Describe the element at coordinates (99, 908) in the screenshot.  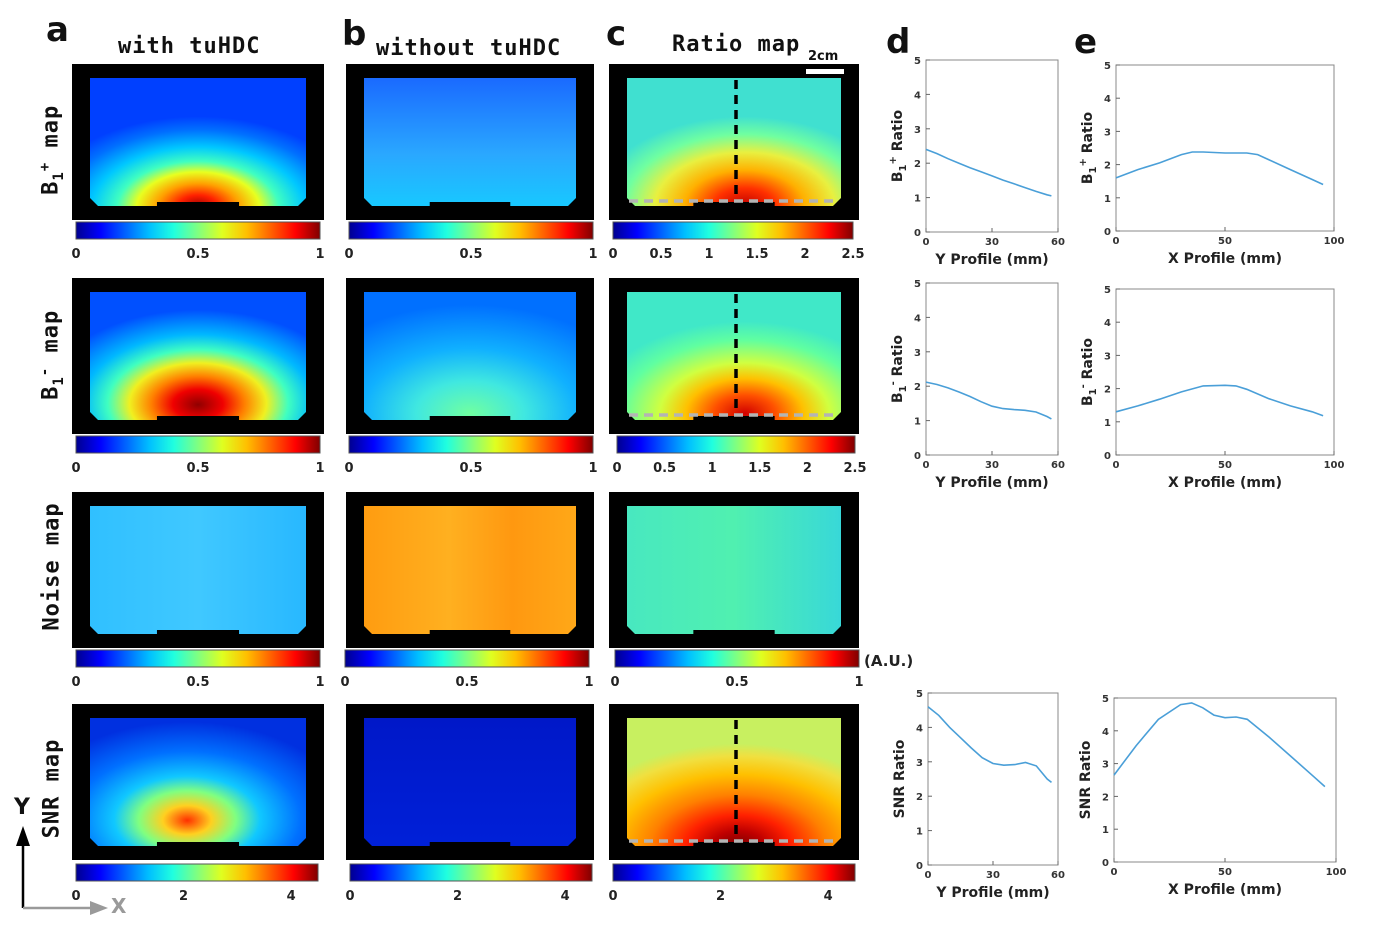
I see `x-arrow-head` at that location.